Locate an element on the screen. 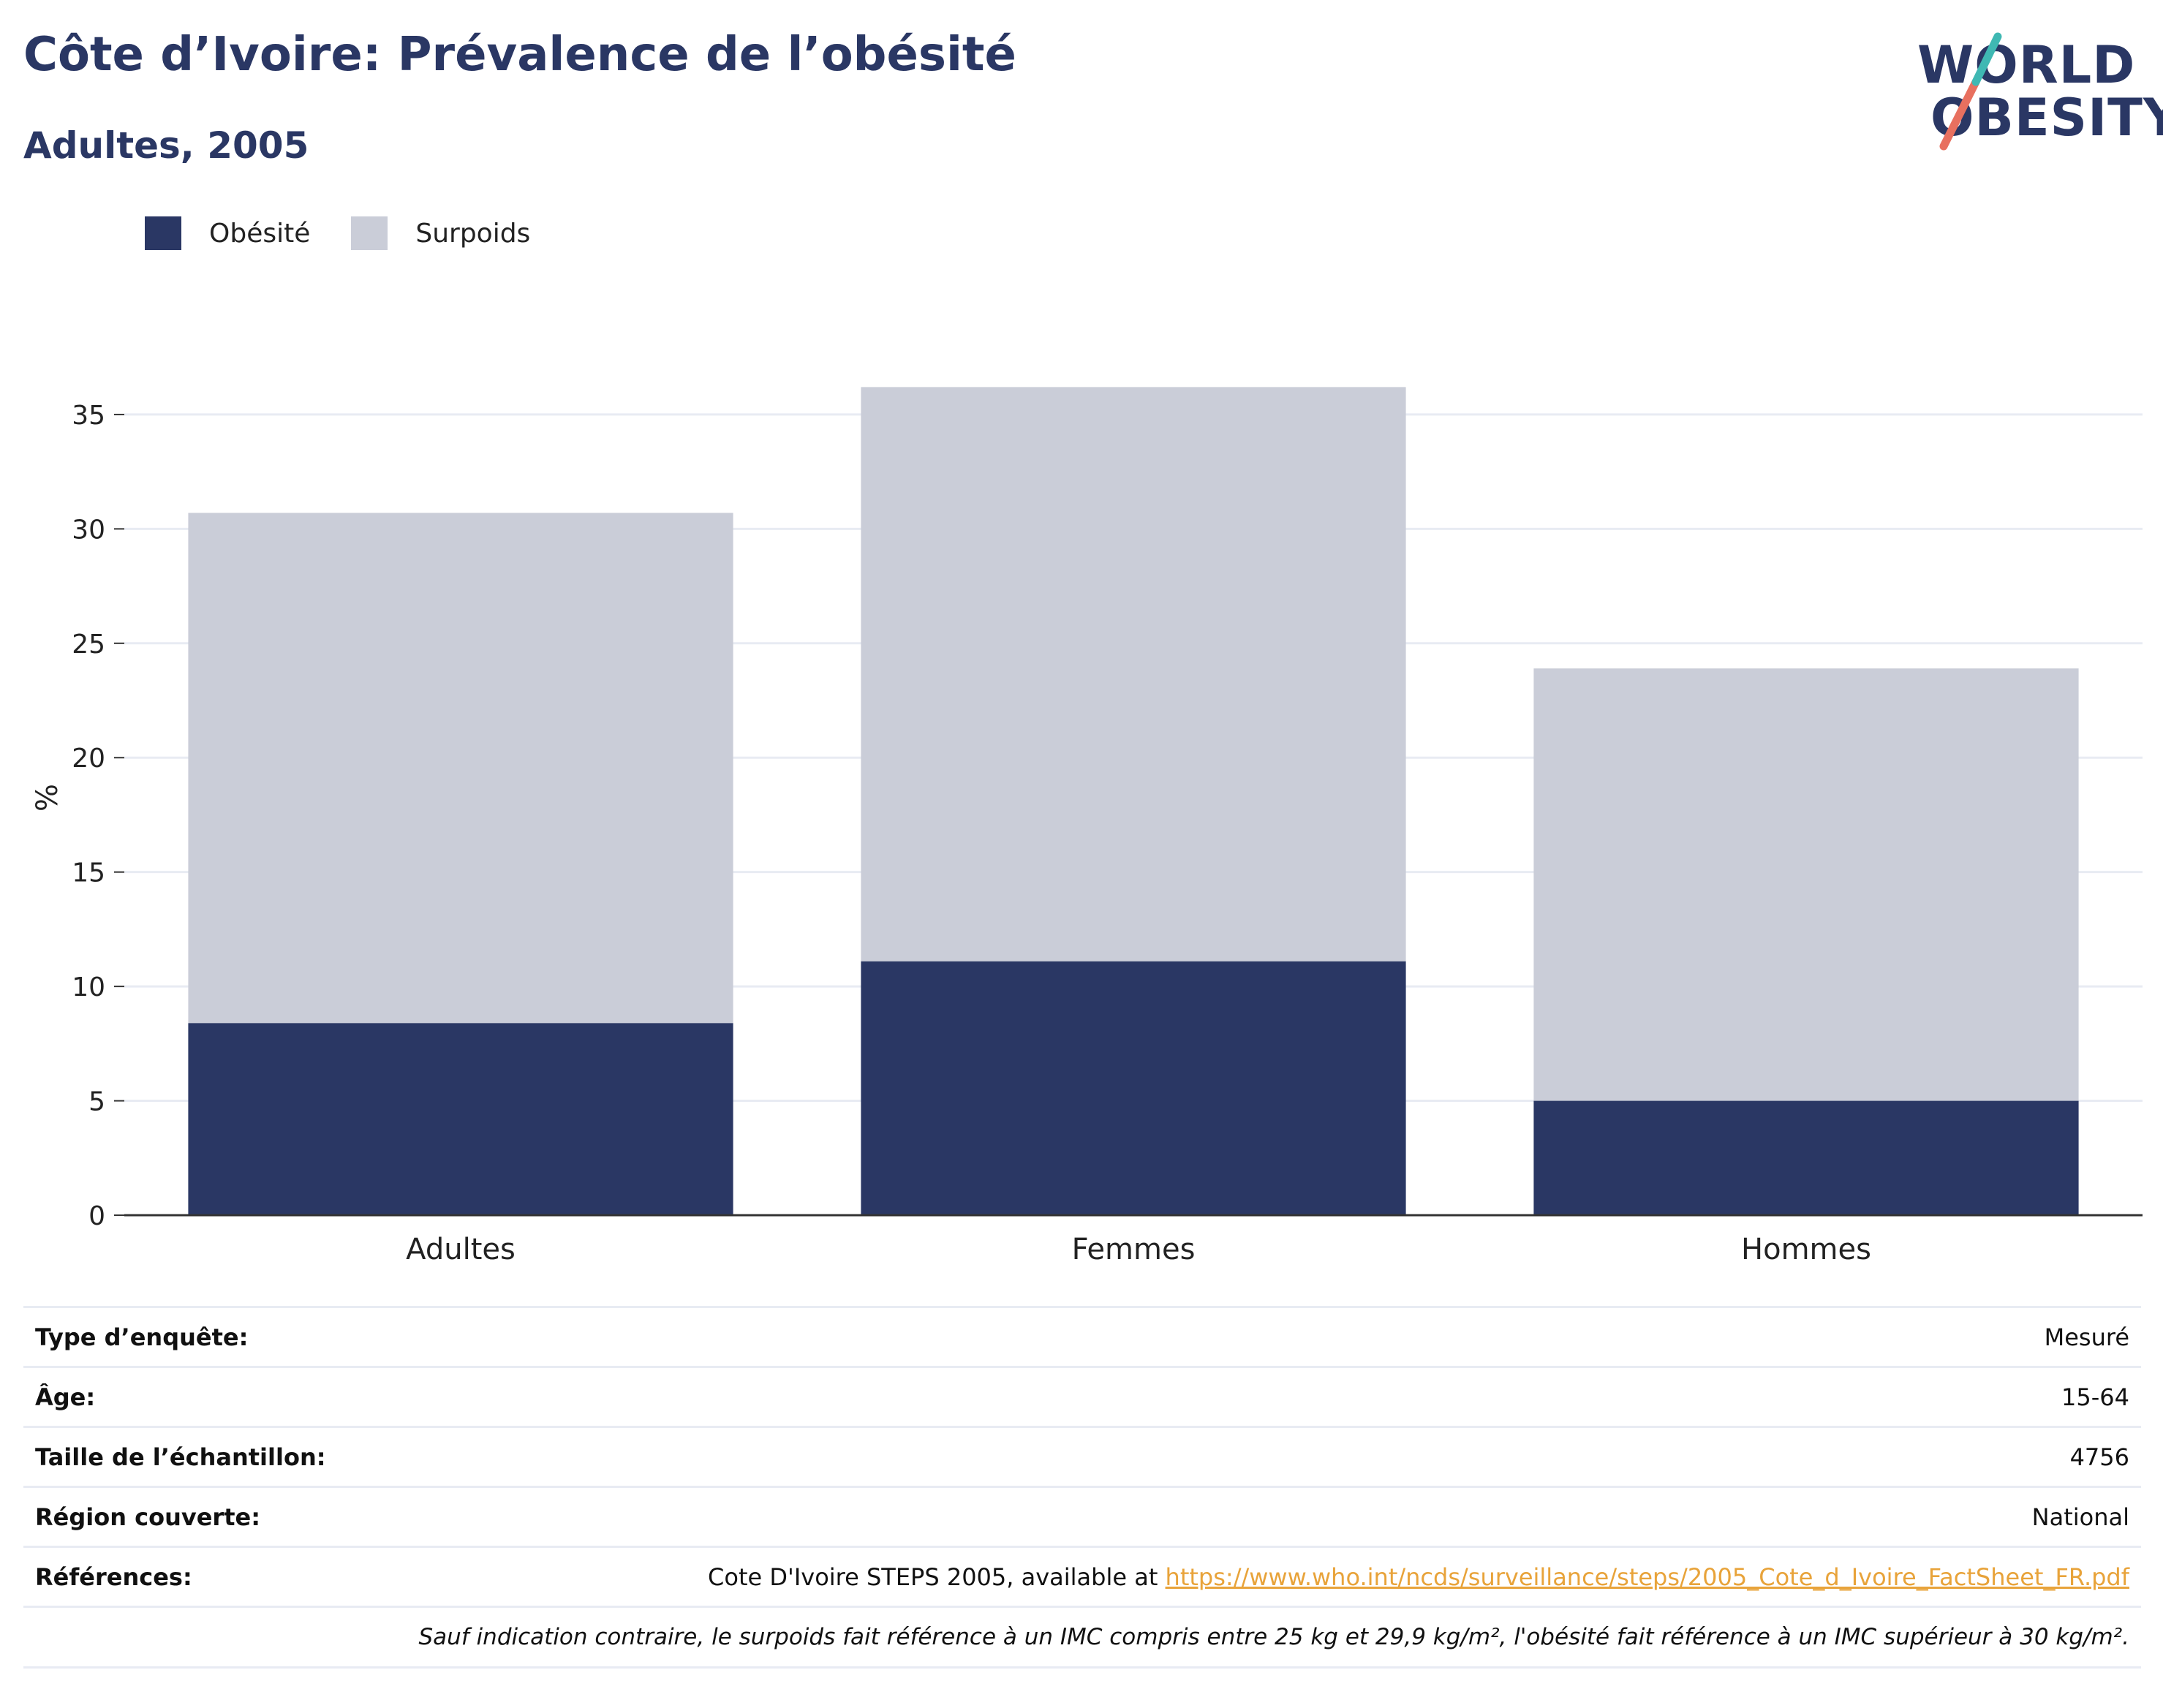  legend-label-obesity: Obésité is located at coordinates (260, 233).